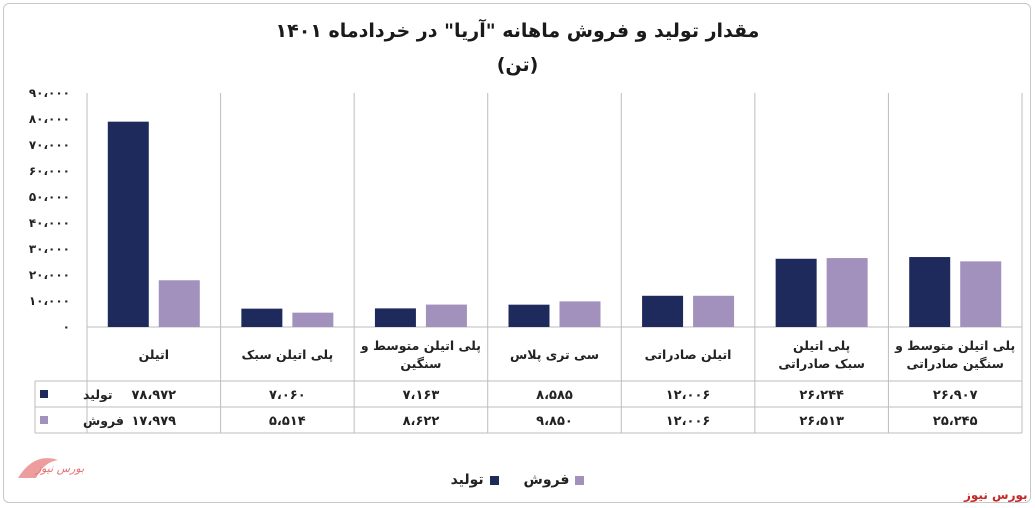 This screenshot has height=508, width=1035. Describe the element at coordinates (554, 421) in the screenshot. I see `table-value-sales: ۹،۸۵۰` at that location.